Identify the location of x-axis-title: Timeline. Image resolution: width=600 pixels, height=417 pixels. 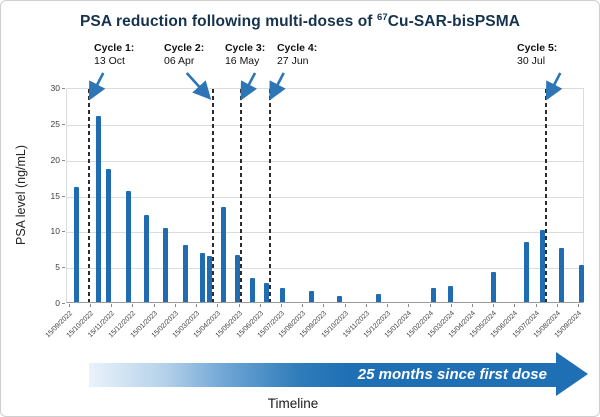
(293, 403).